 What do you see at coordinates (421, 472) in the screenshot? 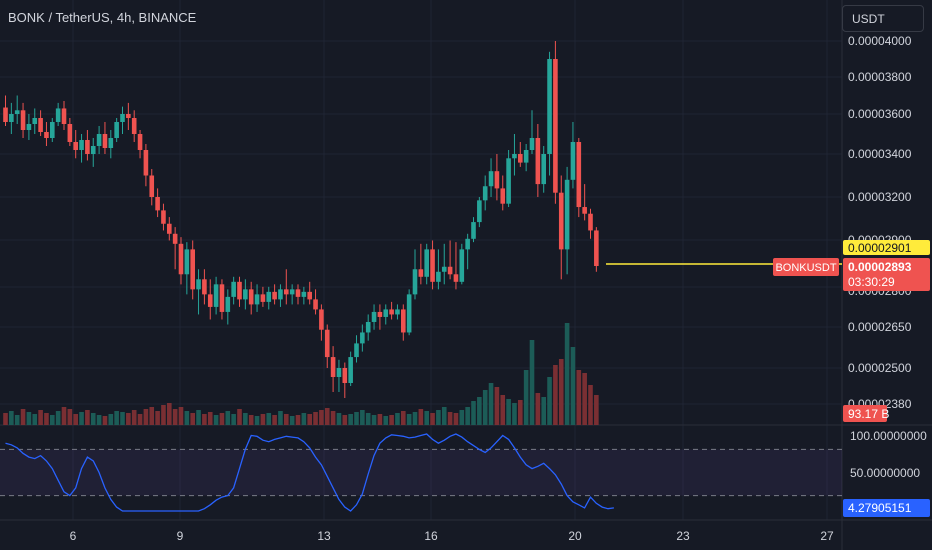
I see `oscillator-band-fill` at bounding box center [421, 472].